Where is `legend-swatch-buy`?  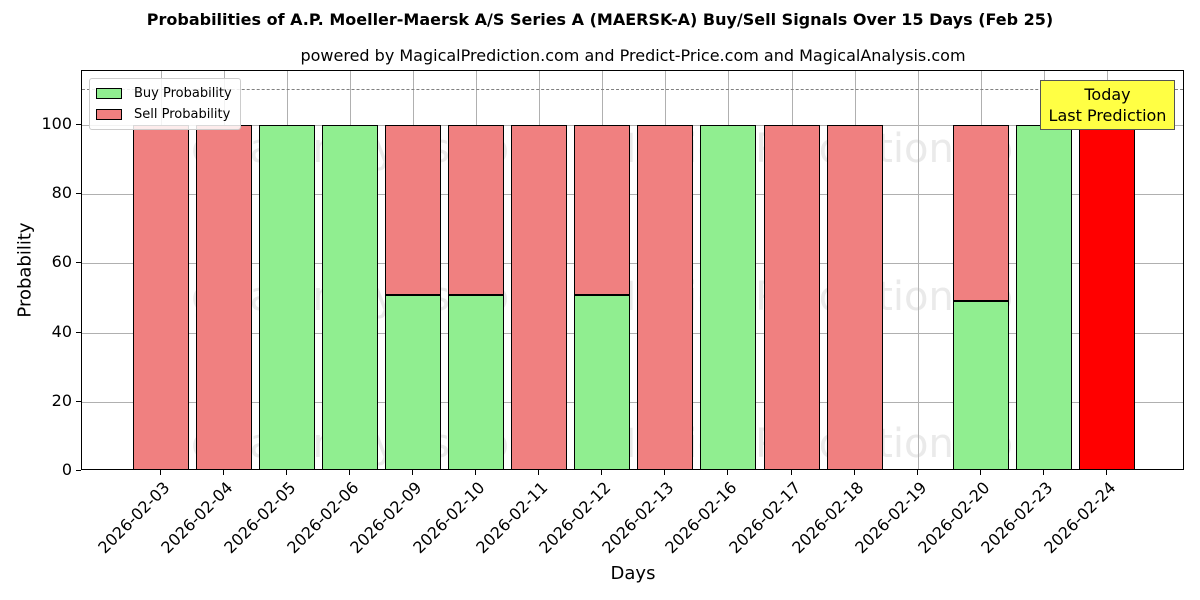
legend-swatch-buy is located at coordinates (109, 93).